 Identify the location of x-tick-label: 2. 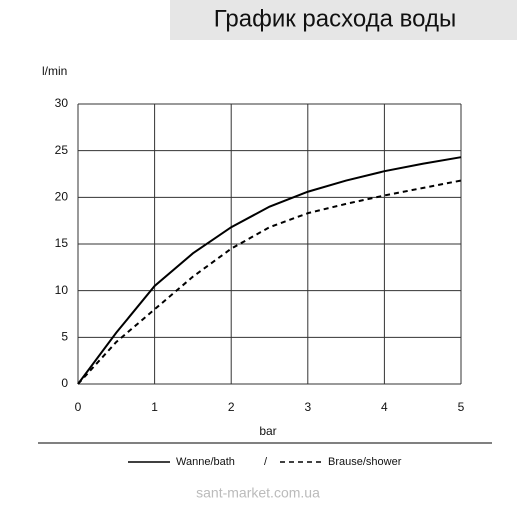
(231, 407).